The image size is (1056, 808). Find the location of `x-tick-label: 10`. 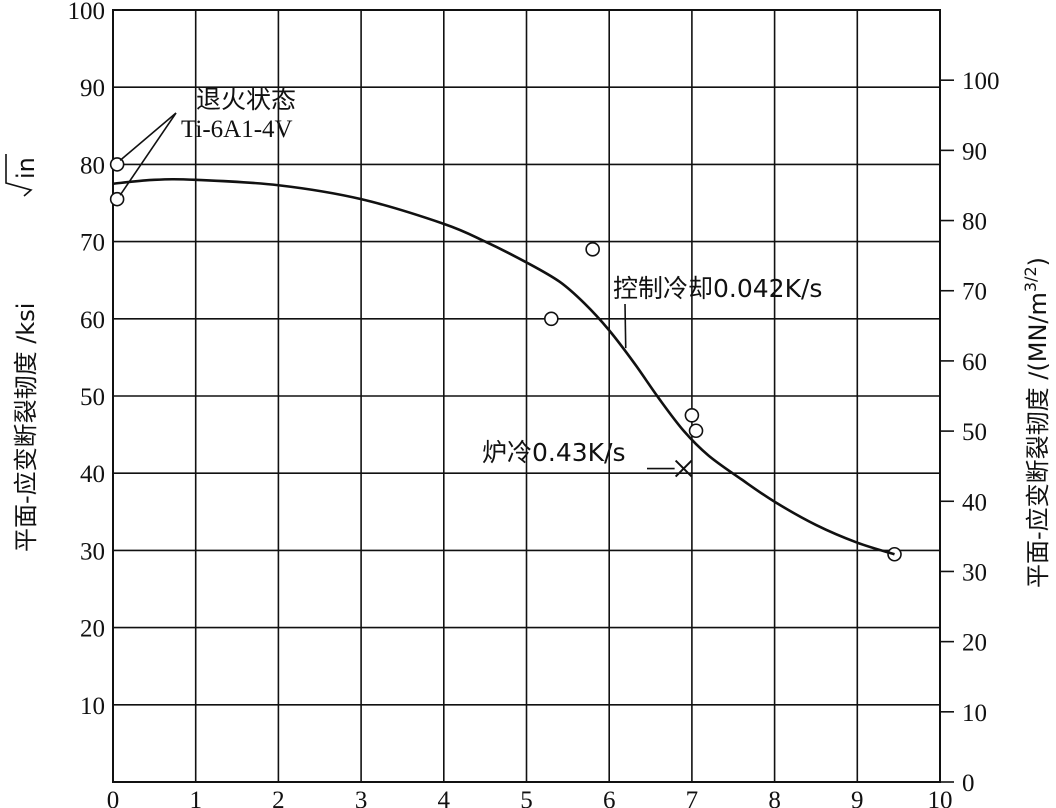

x-tick-label: 10 is located at coordinates (940, 797).